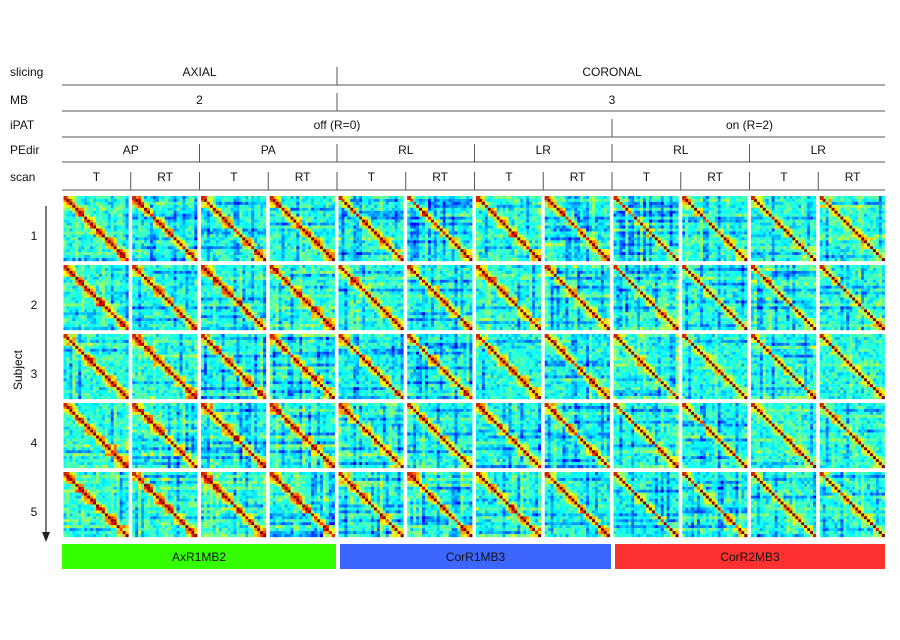  I want to click on group-label: AxR1MB2, so click(199, 557).